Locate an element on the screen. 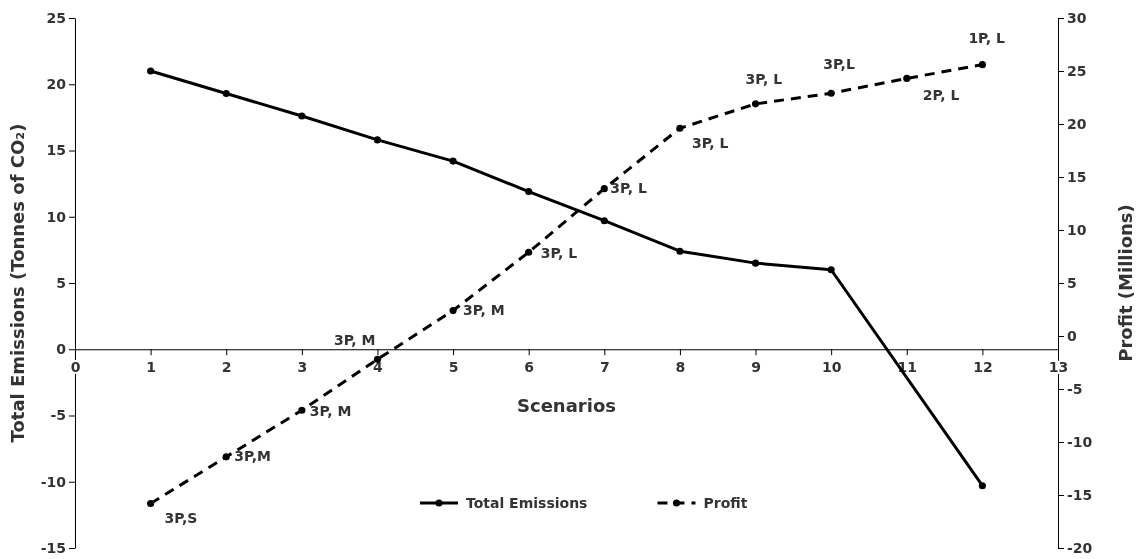 This screenshot has width=1147, height=559. y2-tick-label: 15 is located at coordinates (1077, 176).